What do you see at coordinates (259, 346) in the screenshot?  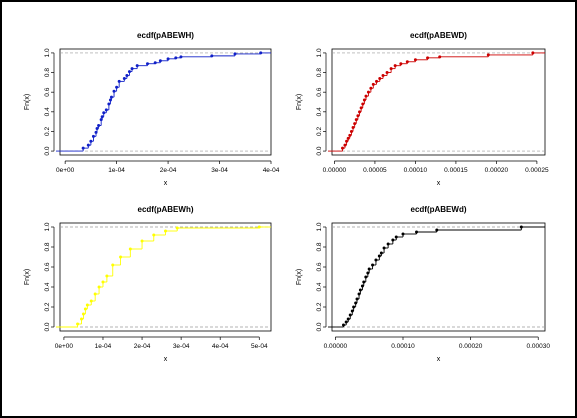 I see `x-tick-label: 5e-04` at bounding box center [259, 346].